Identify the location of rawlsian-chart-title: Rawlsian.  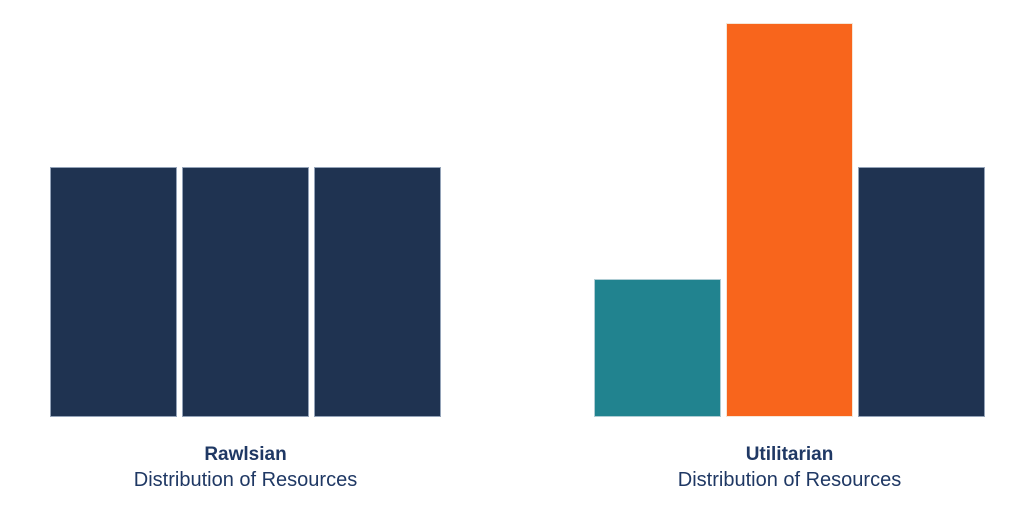
(245, 454).